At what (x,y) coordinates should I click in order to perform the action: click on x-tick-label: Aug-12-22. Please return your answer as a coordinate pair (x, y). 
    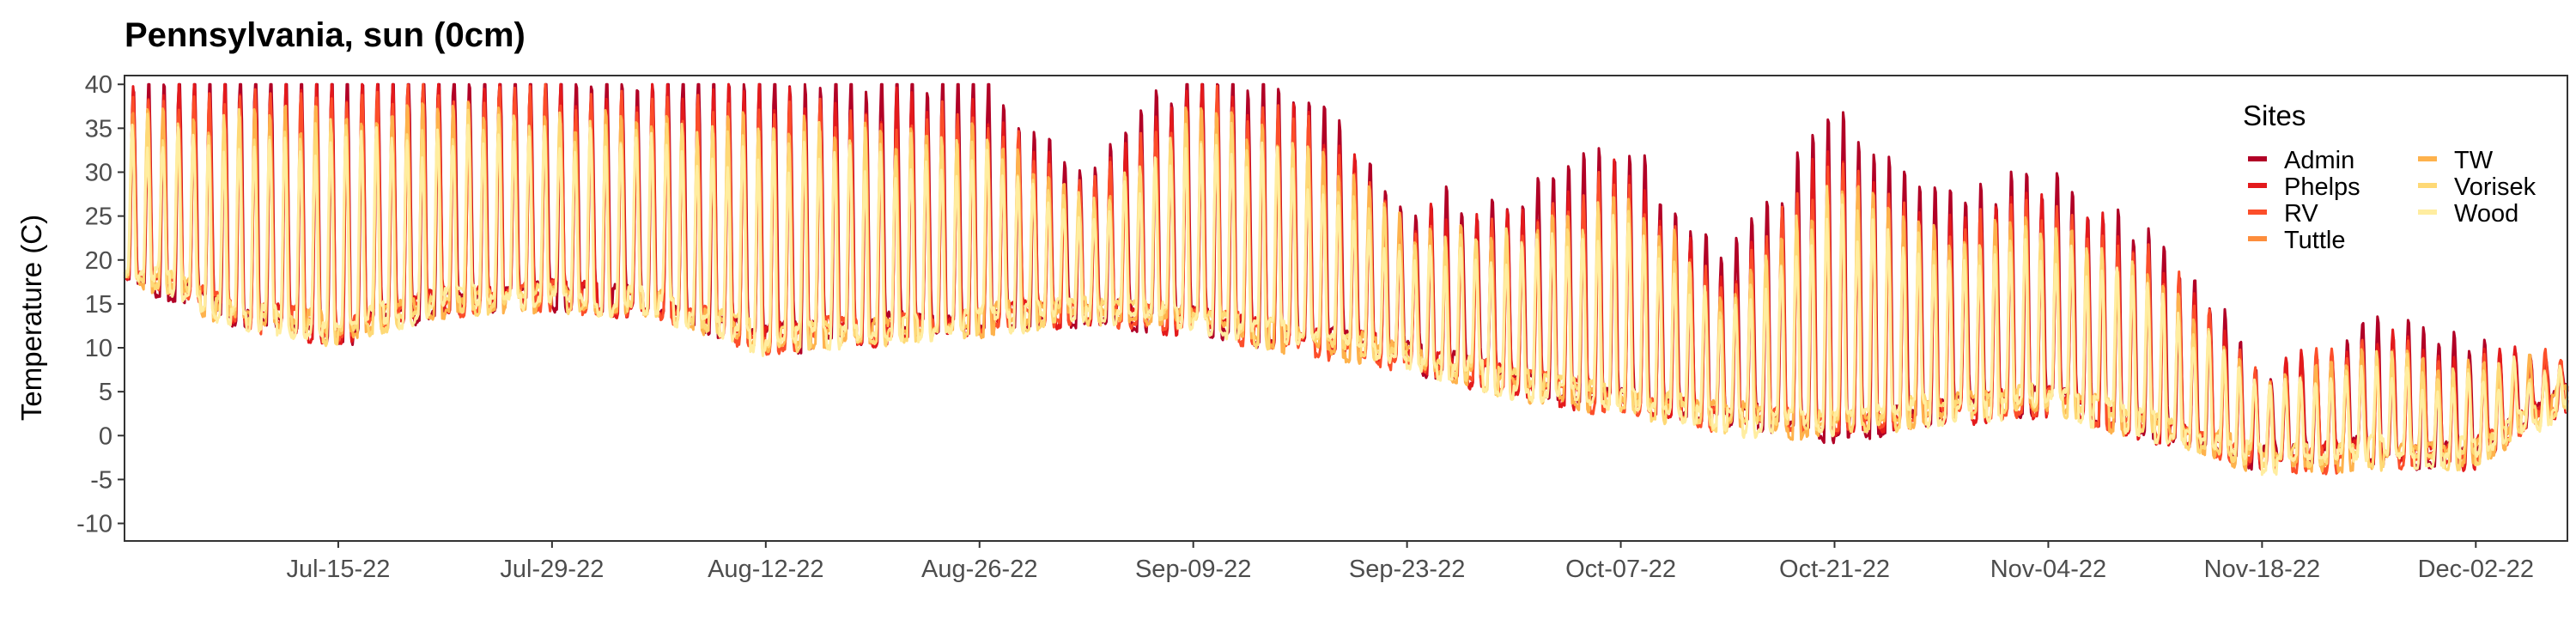
    Looking at the image, I should click on (766, 569).